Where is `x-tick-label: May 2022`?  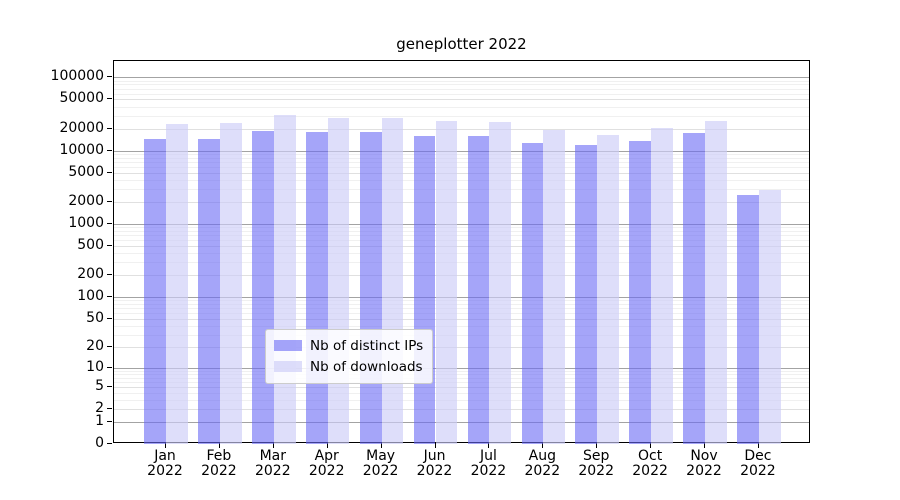
x-tick-label: May 2022 is located at coordinates (380, 463).